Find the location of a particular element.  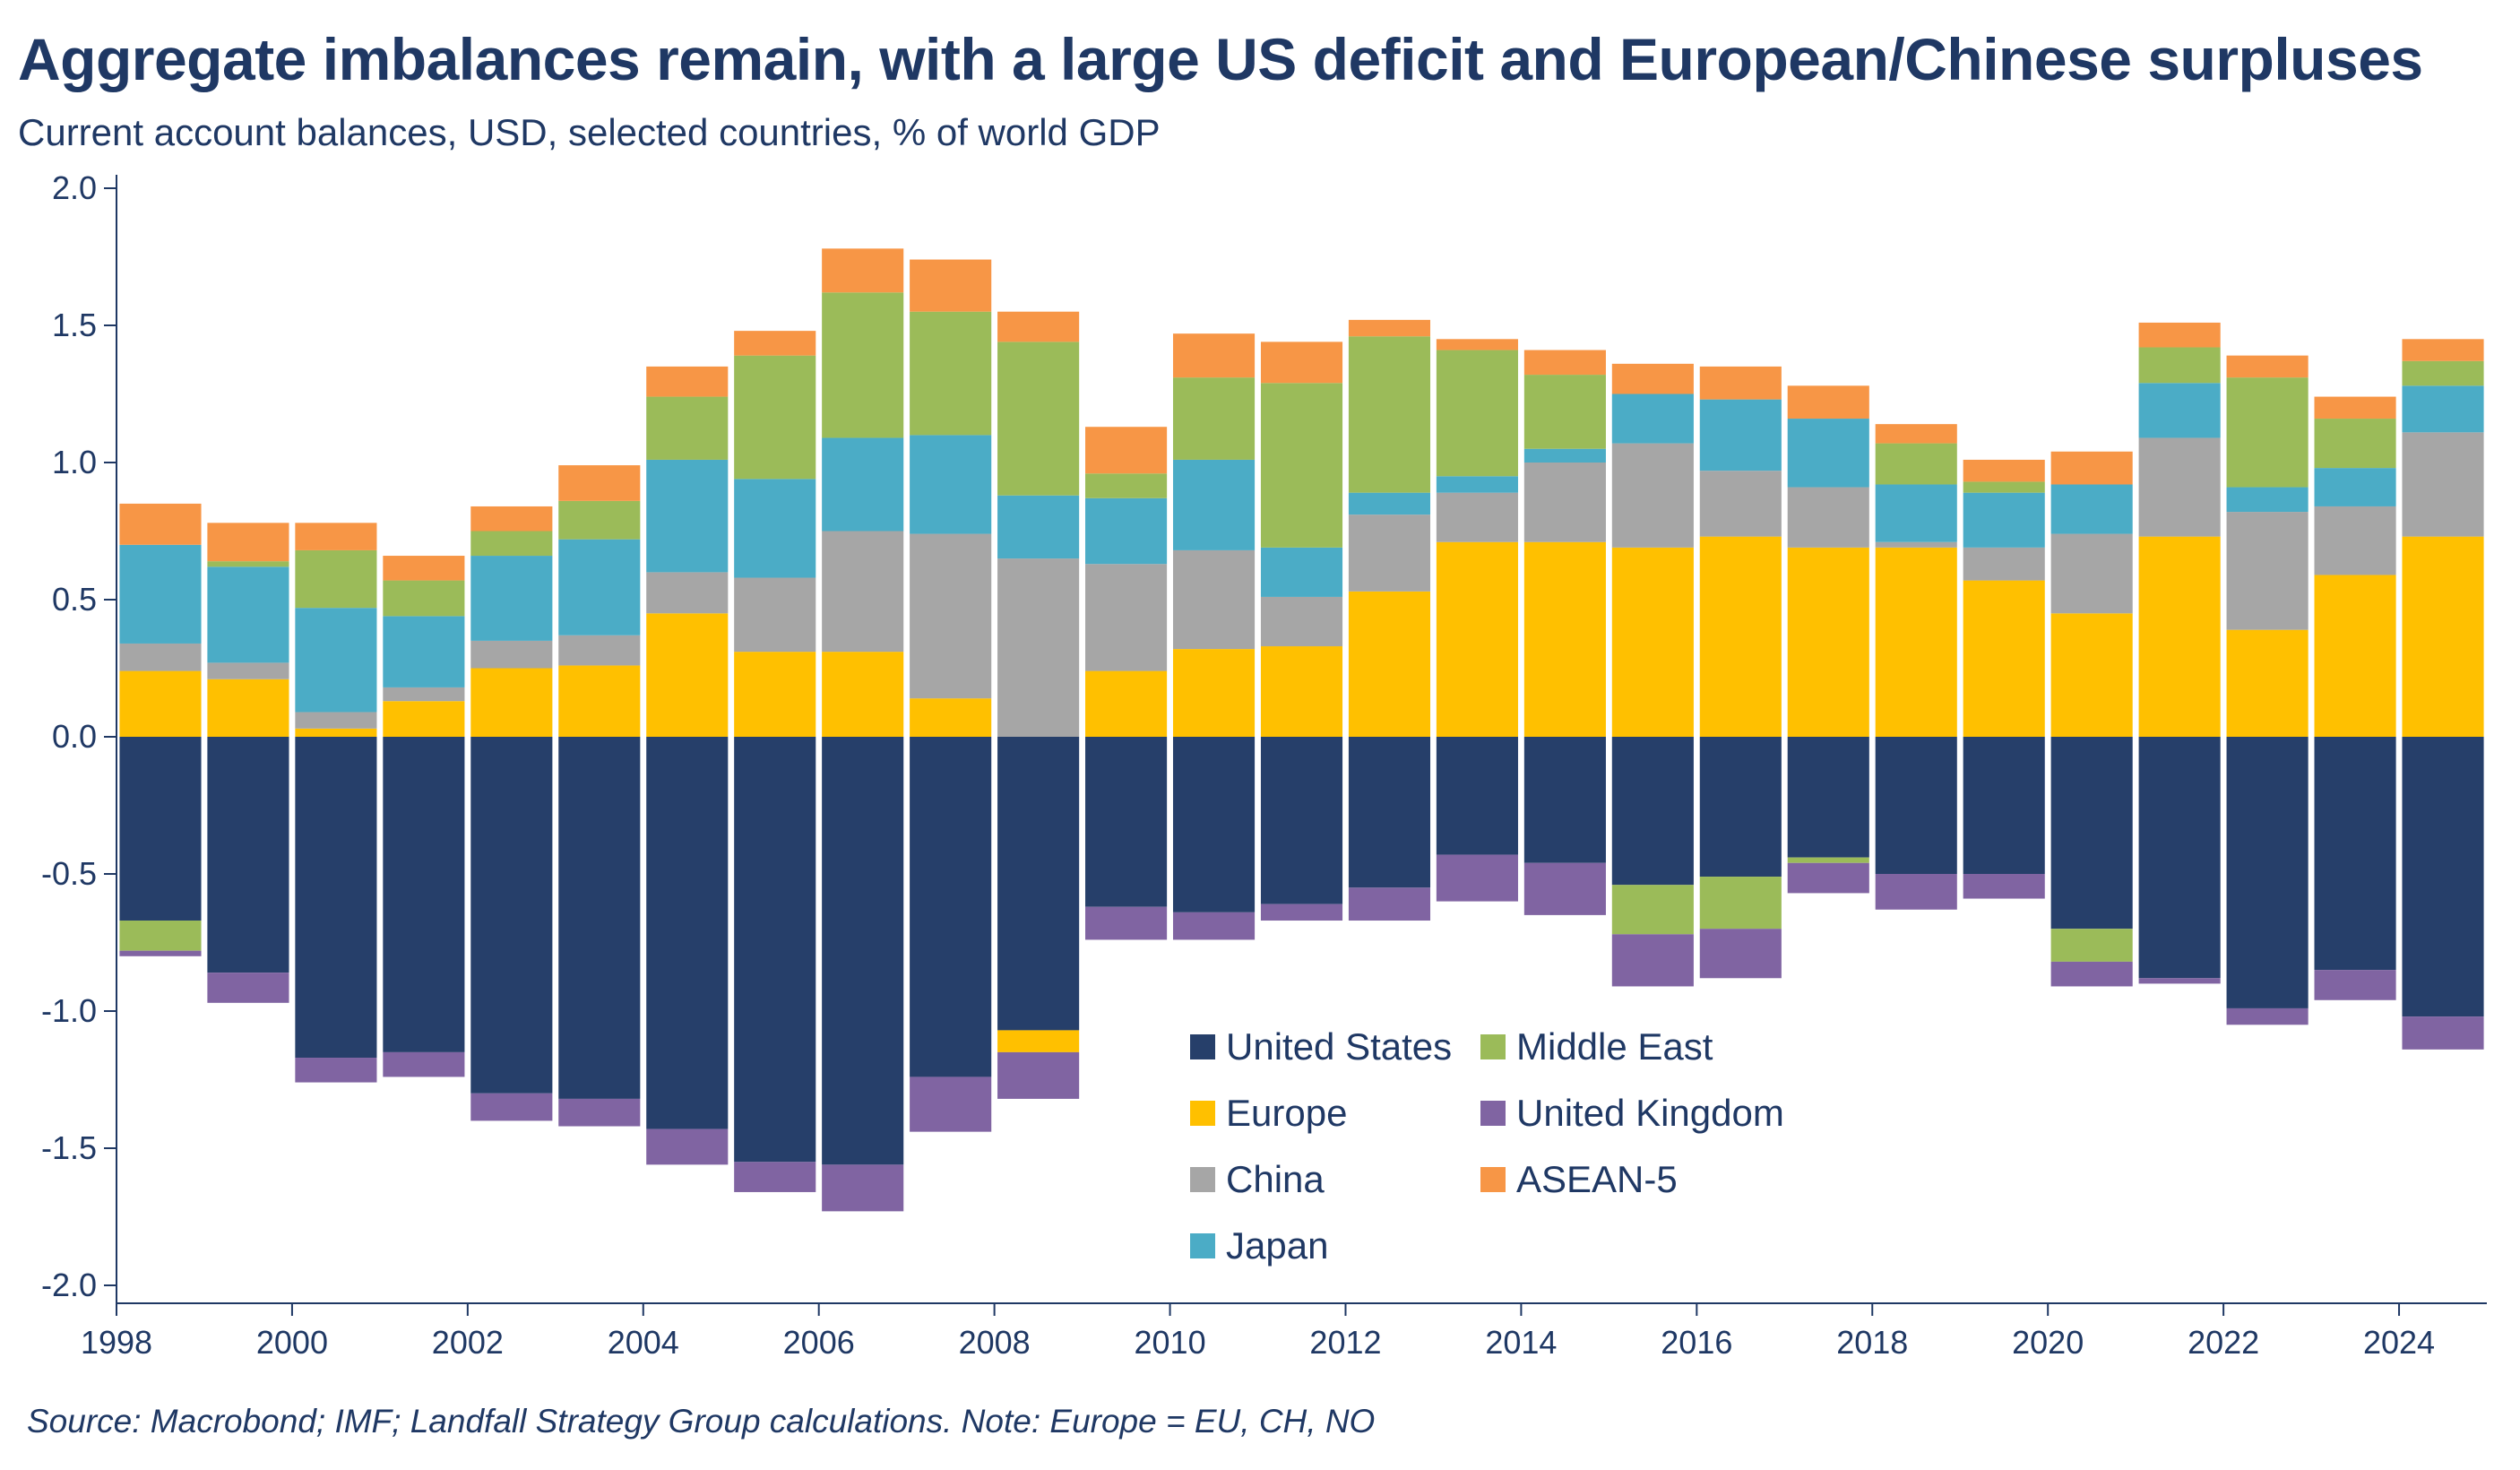

bar-segment-middle-east-1999 is located at coordinates (248, 564).